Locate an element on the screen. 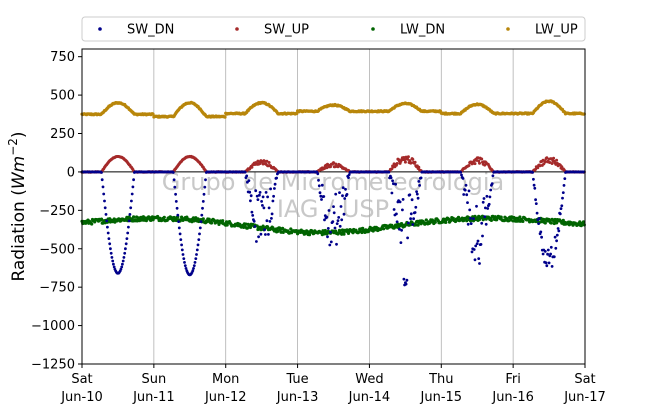 The image size is (650, 409). x-tick-label-date: Jun-11 is located at coordinates (153, 397).